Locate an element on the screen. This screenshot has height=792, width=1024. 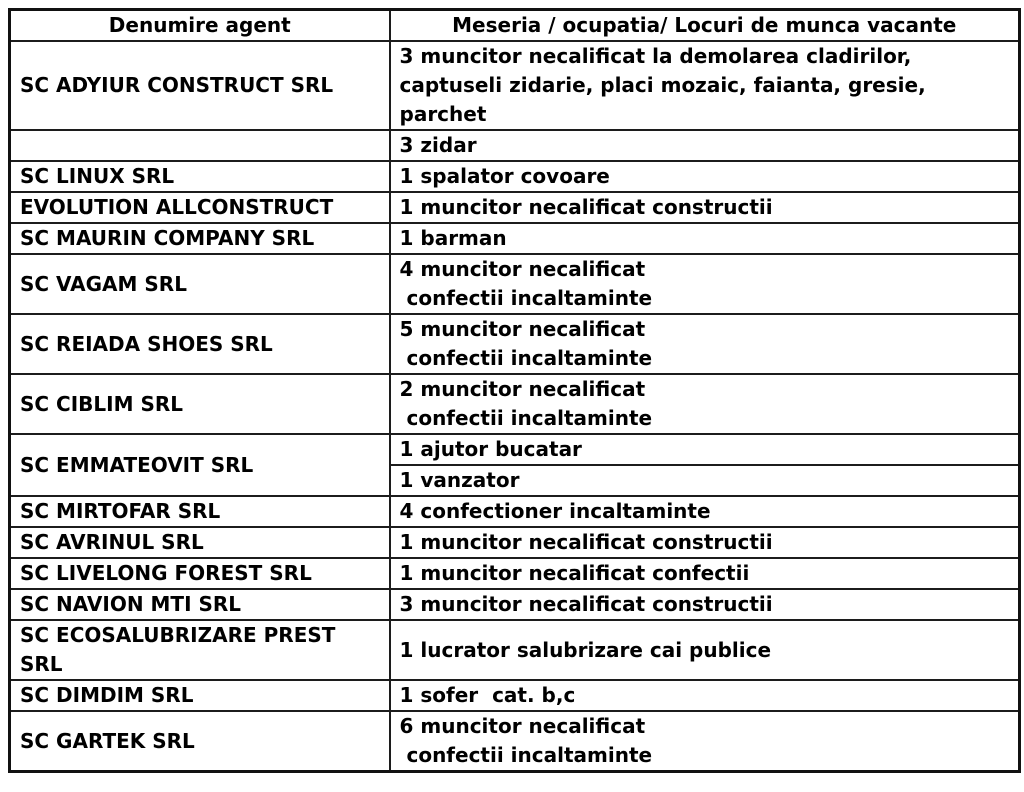
job-cell: 3 zidar is located at coordinates (704, 145).